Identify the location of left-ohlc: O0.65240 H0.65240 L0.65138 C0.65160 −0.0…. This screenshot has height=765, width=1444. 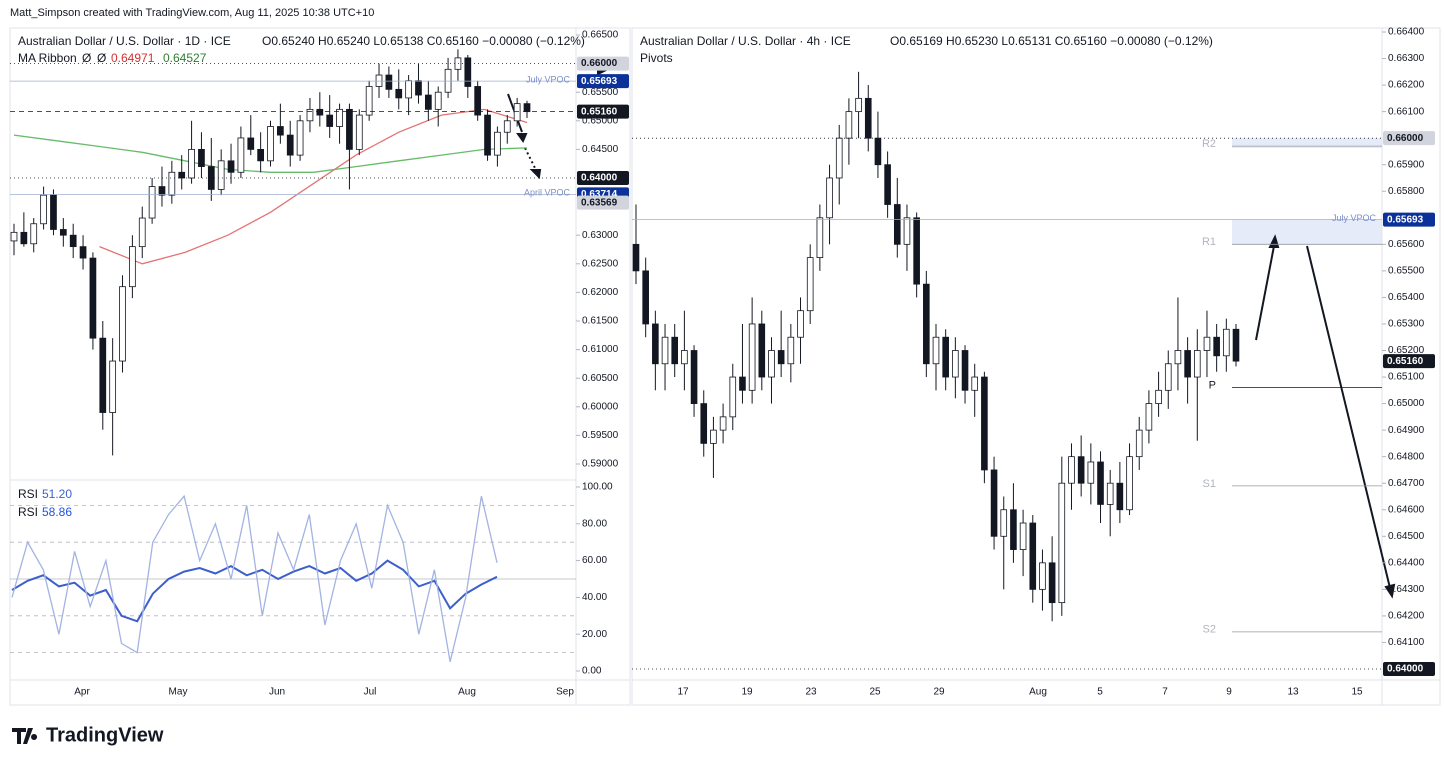
(423, 41).